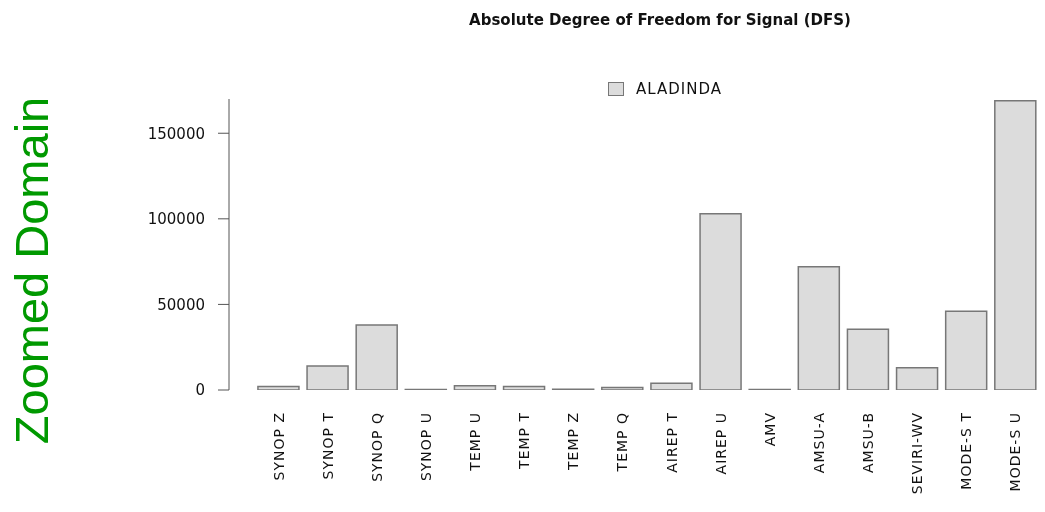  What do you see at coordinates (200, 390) in the screenshot?
I see `y-tick-label: 0` at bounding box center [200, 390].